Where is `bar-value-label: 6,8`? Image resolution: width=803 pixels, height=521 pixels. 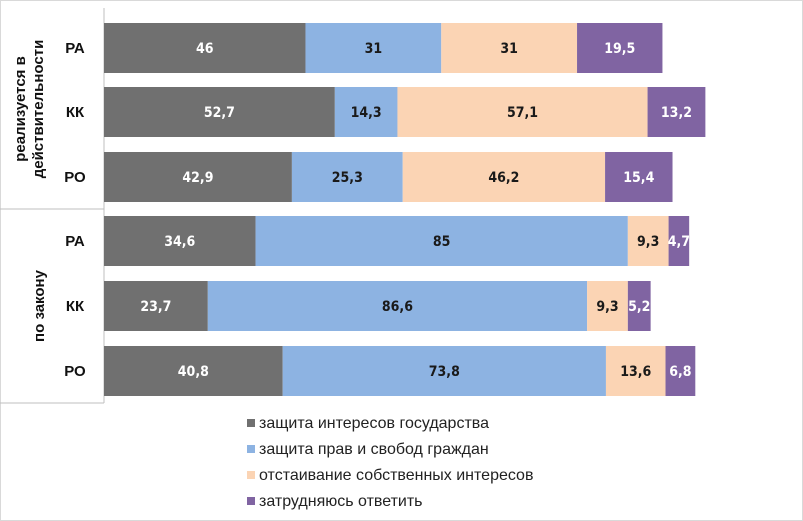 bar-value-label: 6,8 is located at coordinates (680, 372).